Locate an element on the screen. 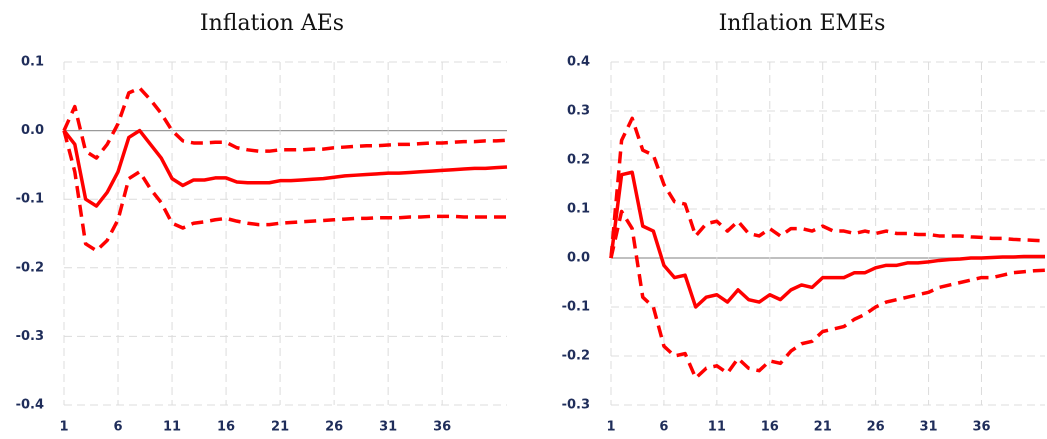 This screenshot has width=1047, height=439. chart-title: Inflation AEs is located at coordinates (272, 23).